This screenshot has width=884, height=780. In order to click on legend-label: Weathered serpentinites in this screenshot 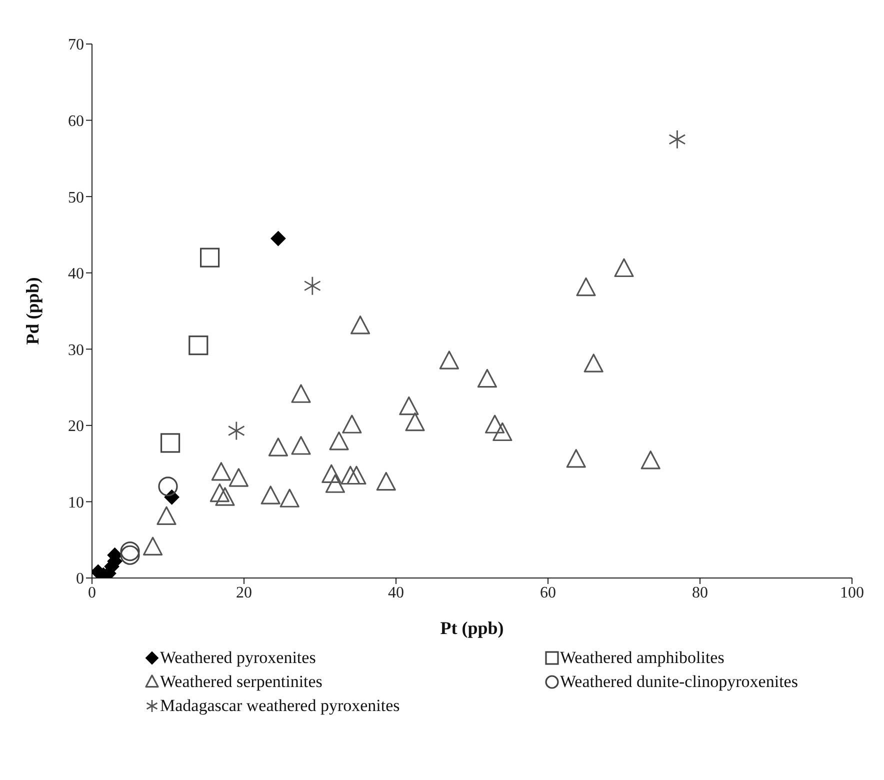, I will do `click(241, 682)`.